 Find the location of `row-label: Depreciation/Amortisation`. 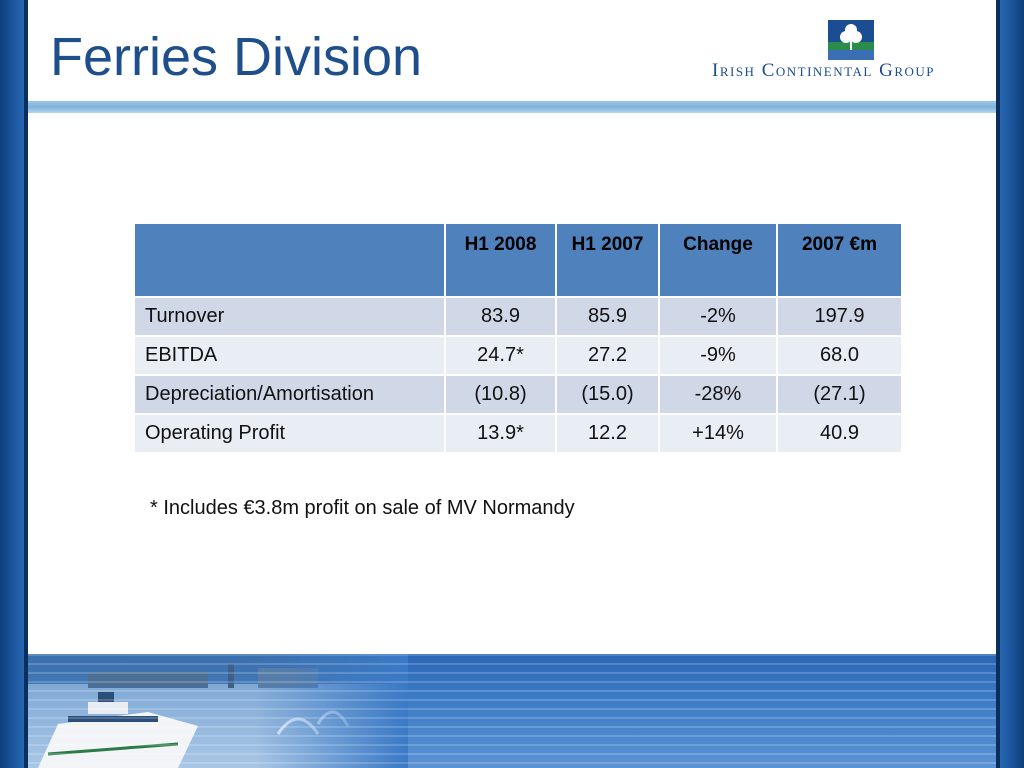

row-label: Depreciation/Amortisation is located at coordinates (289, 394).